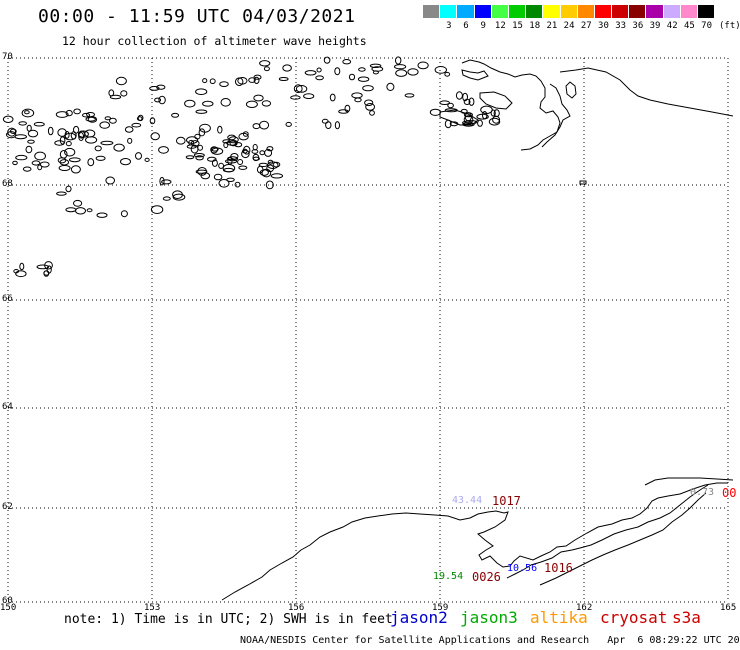 The image size is (740, 650). I want to click on latitude-label: 64, so click(7, 407).